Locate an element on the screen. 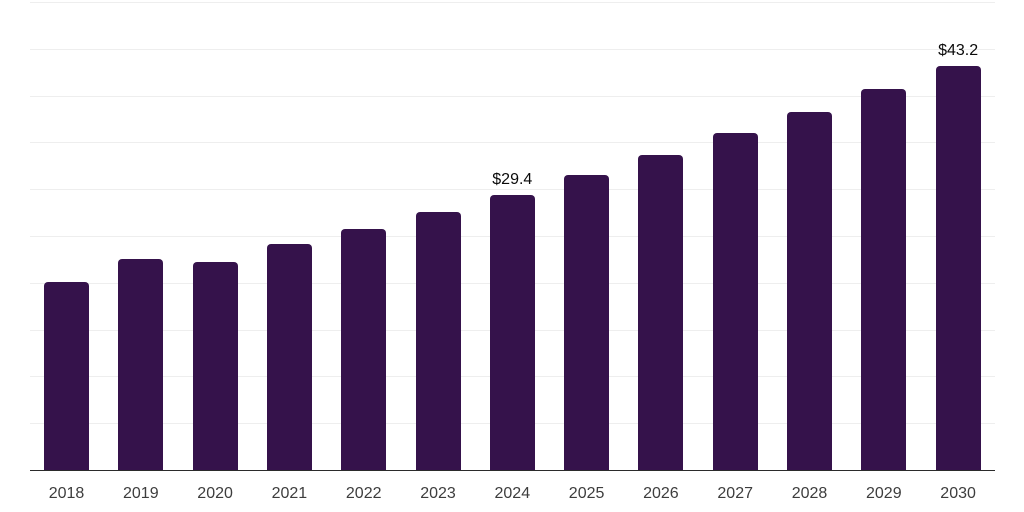  bar-2019 is located at coordinates (141, 364).